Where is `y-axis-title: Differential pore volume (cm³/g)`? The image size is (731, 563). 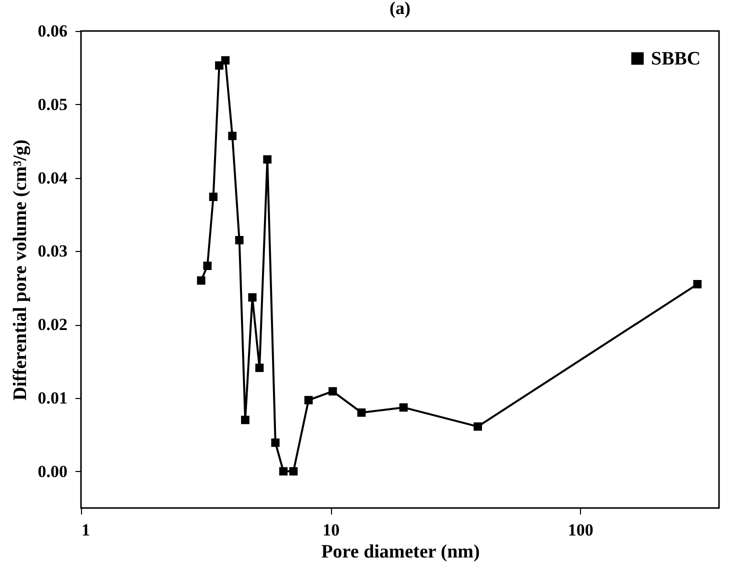 y-axis-title: Differential pore volume (cm³/g) is located at coordinates (20, 270).